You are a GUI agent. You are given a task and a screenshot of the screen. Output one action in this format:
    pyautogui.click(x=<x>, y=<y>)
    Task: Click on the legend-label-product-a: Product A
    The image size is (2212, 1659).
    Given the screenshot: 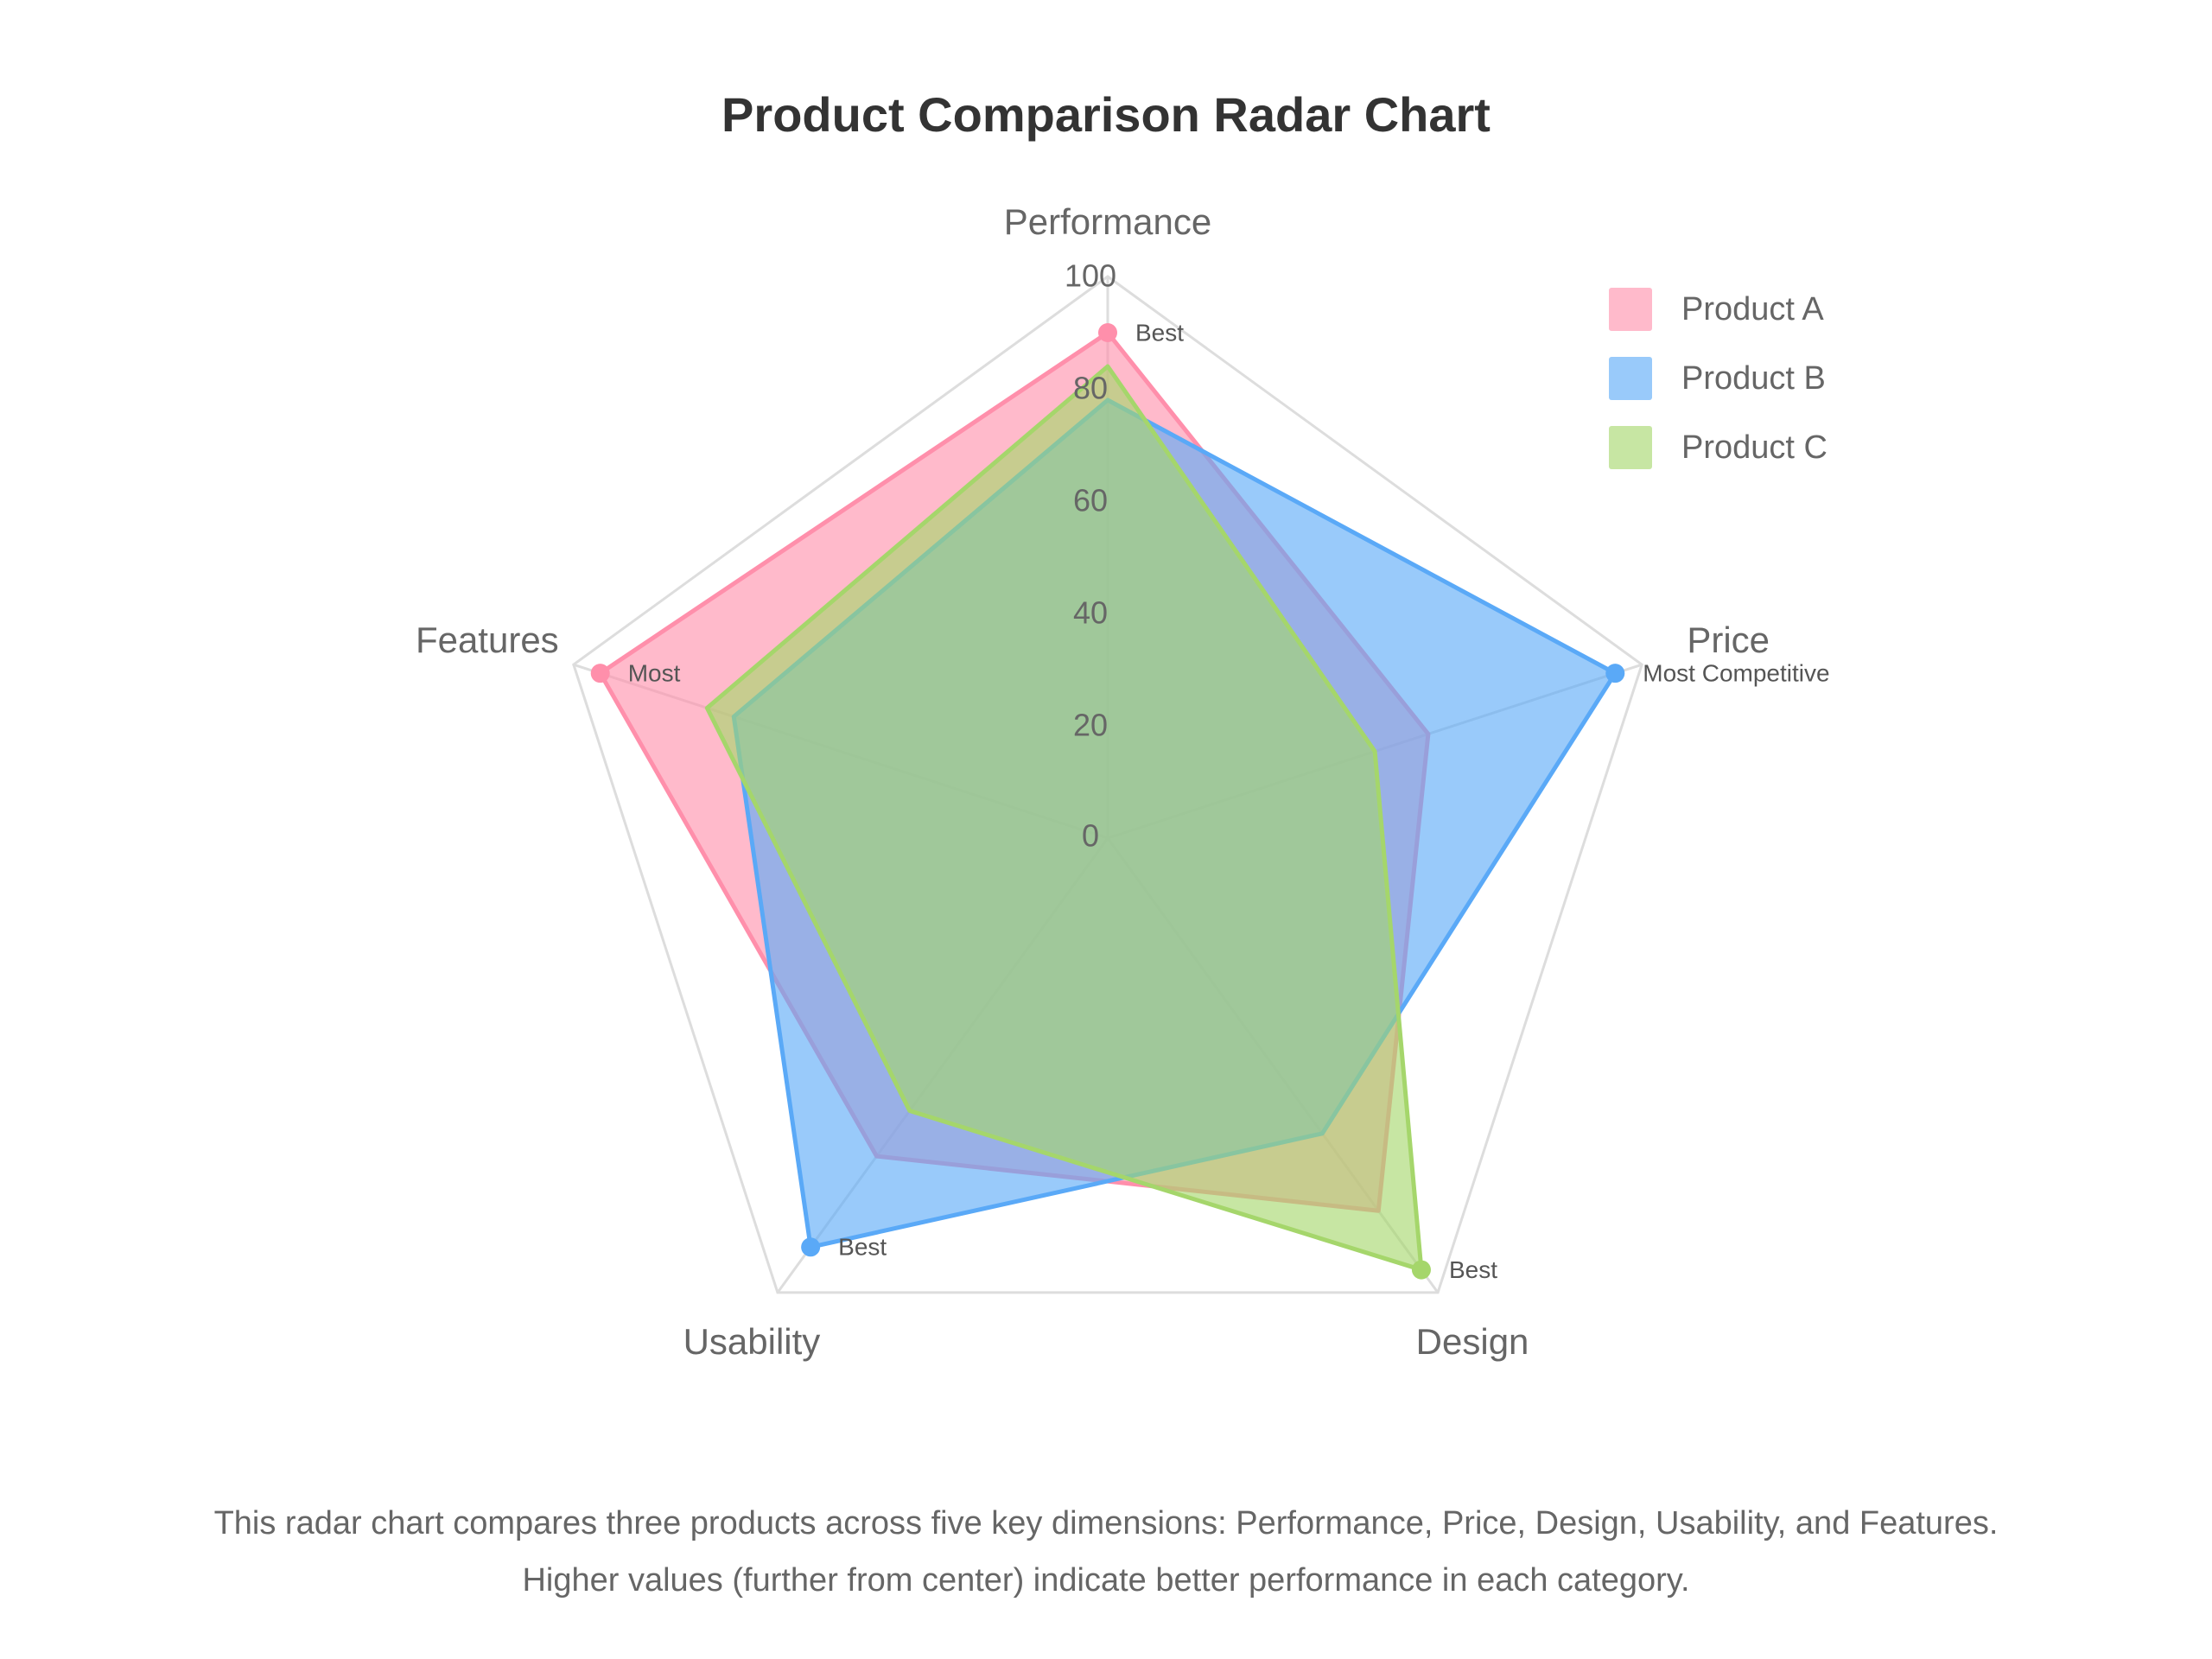 What is the action you would take?
    pyautogui.click(x=1752, y=308)
    